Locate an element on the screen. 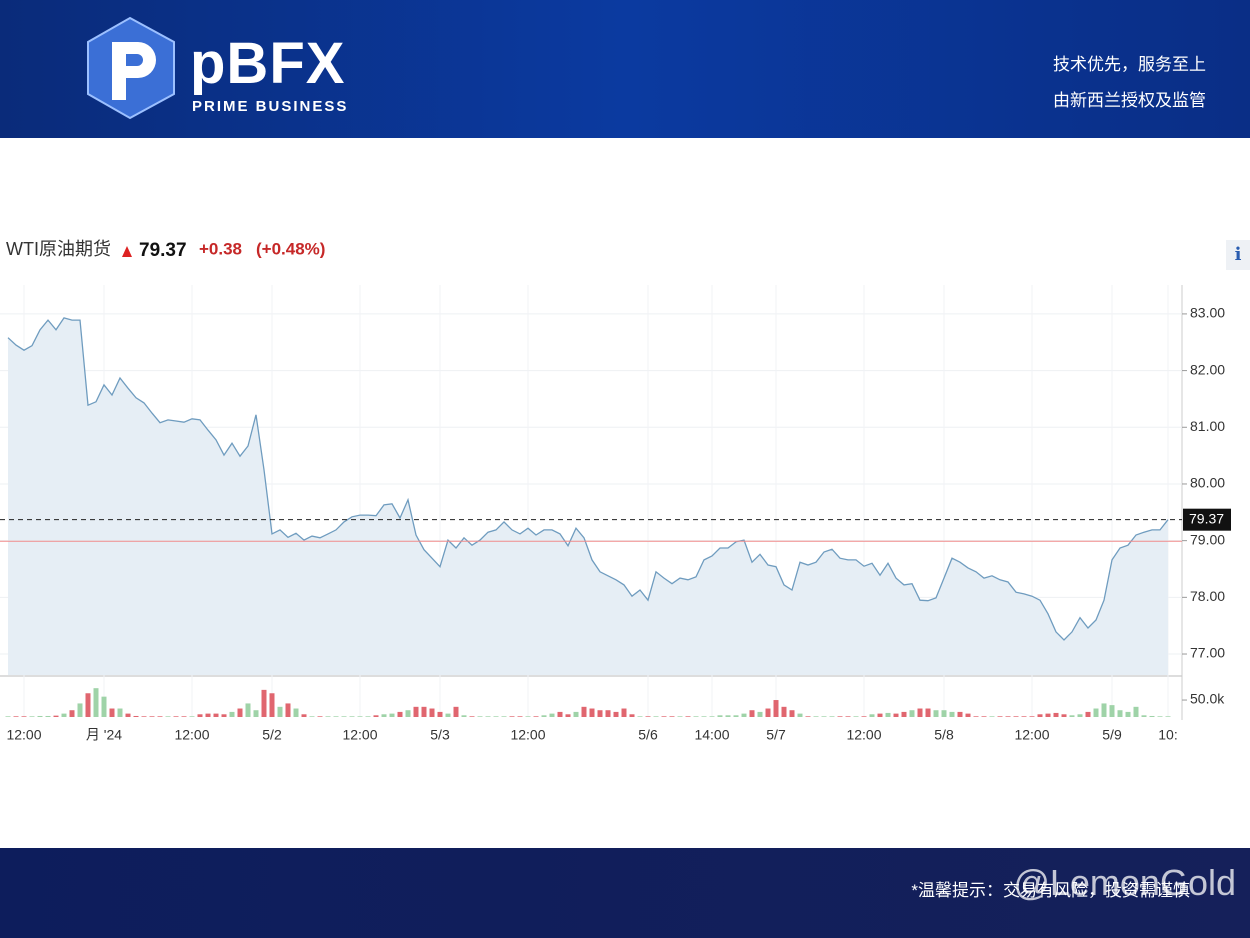 The image size is (1250, 938). header: pBFX PRIME BUSINESS 技术优先，服务至上 由新西兰授权及监管 is located at coordinates (625, 69).